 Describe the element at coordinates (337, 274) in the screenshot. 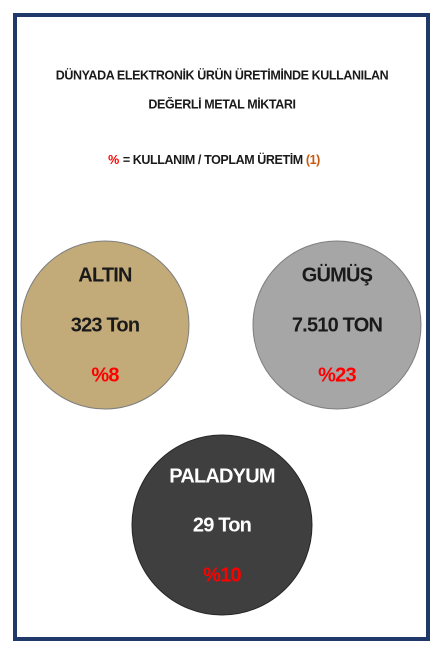

I see `metal-name: GÜMÜŞ` at that location.